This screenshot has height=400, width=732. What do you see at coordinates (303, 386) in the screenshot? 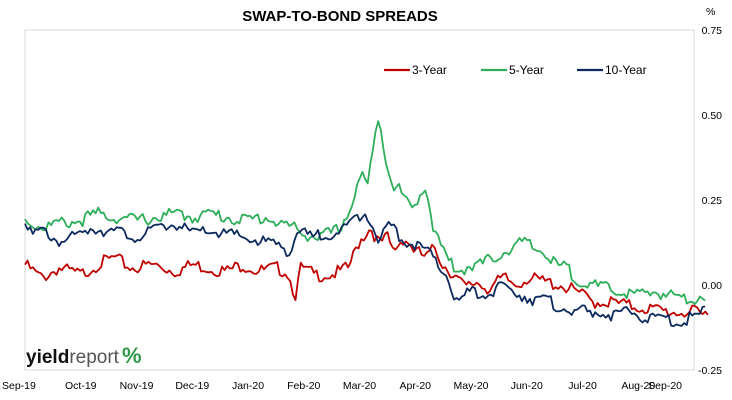
I see `x-tick-label: Feb-20` at bounding box center [303, 386].